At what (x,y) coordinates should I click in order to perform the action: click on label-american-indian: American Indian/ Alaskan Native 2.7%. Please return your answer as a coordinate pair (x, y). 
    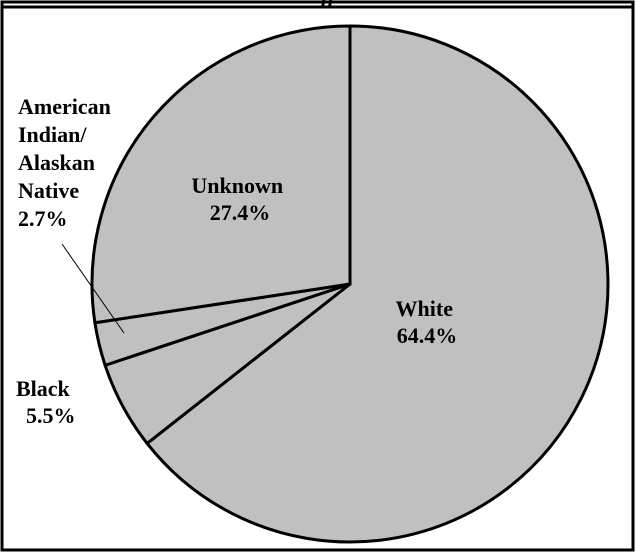
    Looking at the image, I should click on (67, 162).